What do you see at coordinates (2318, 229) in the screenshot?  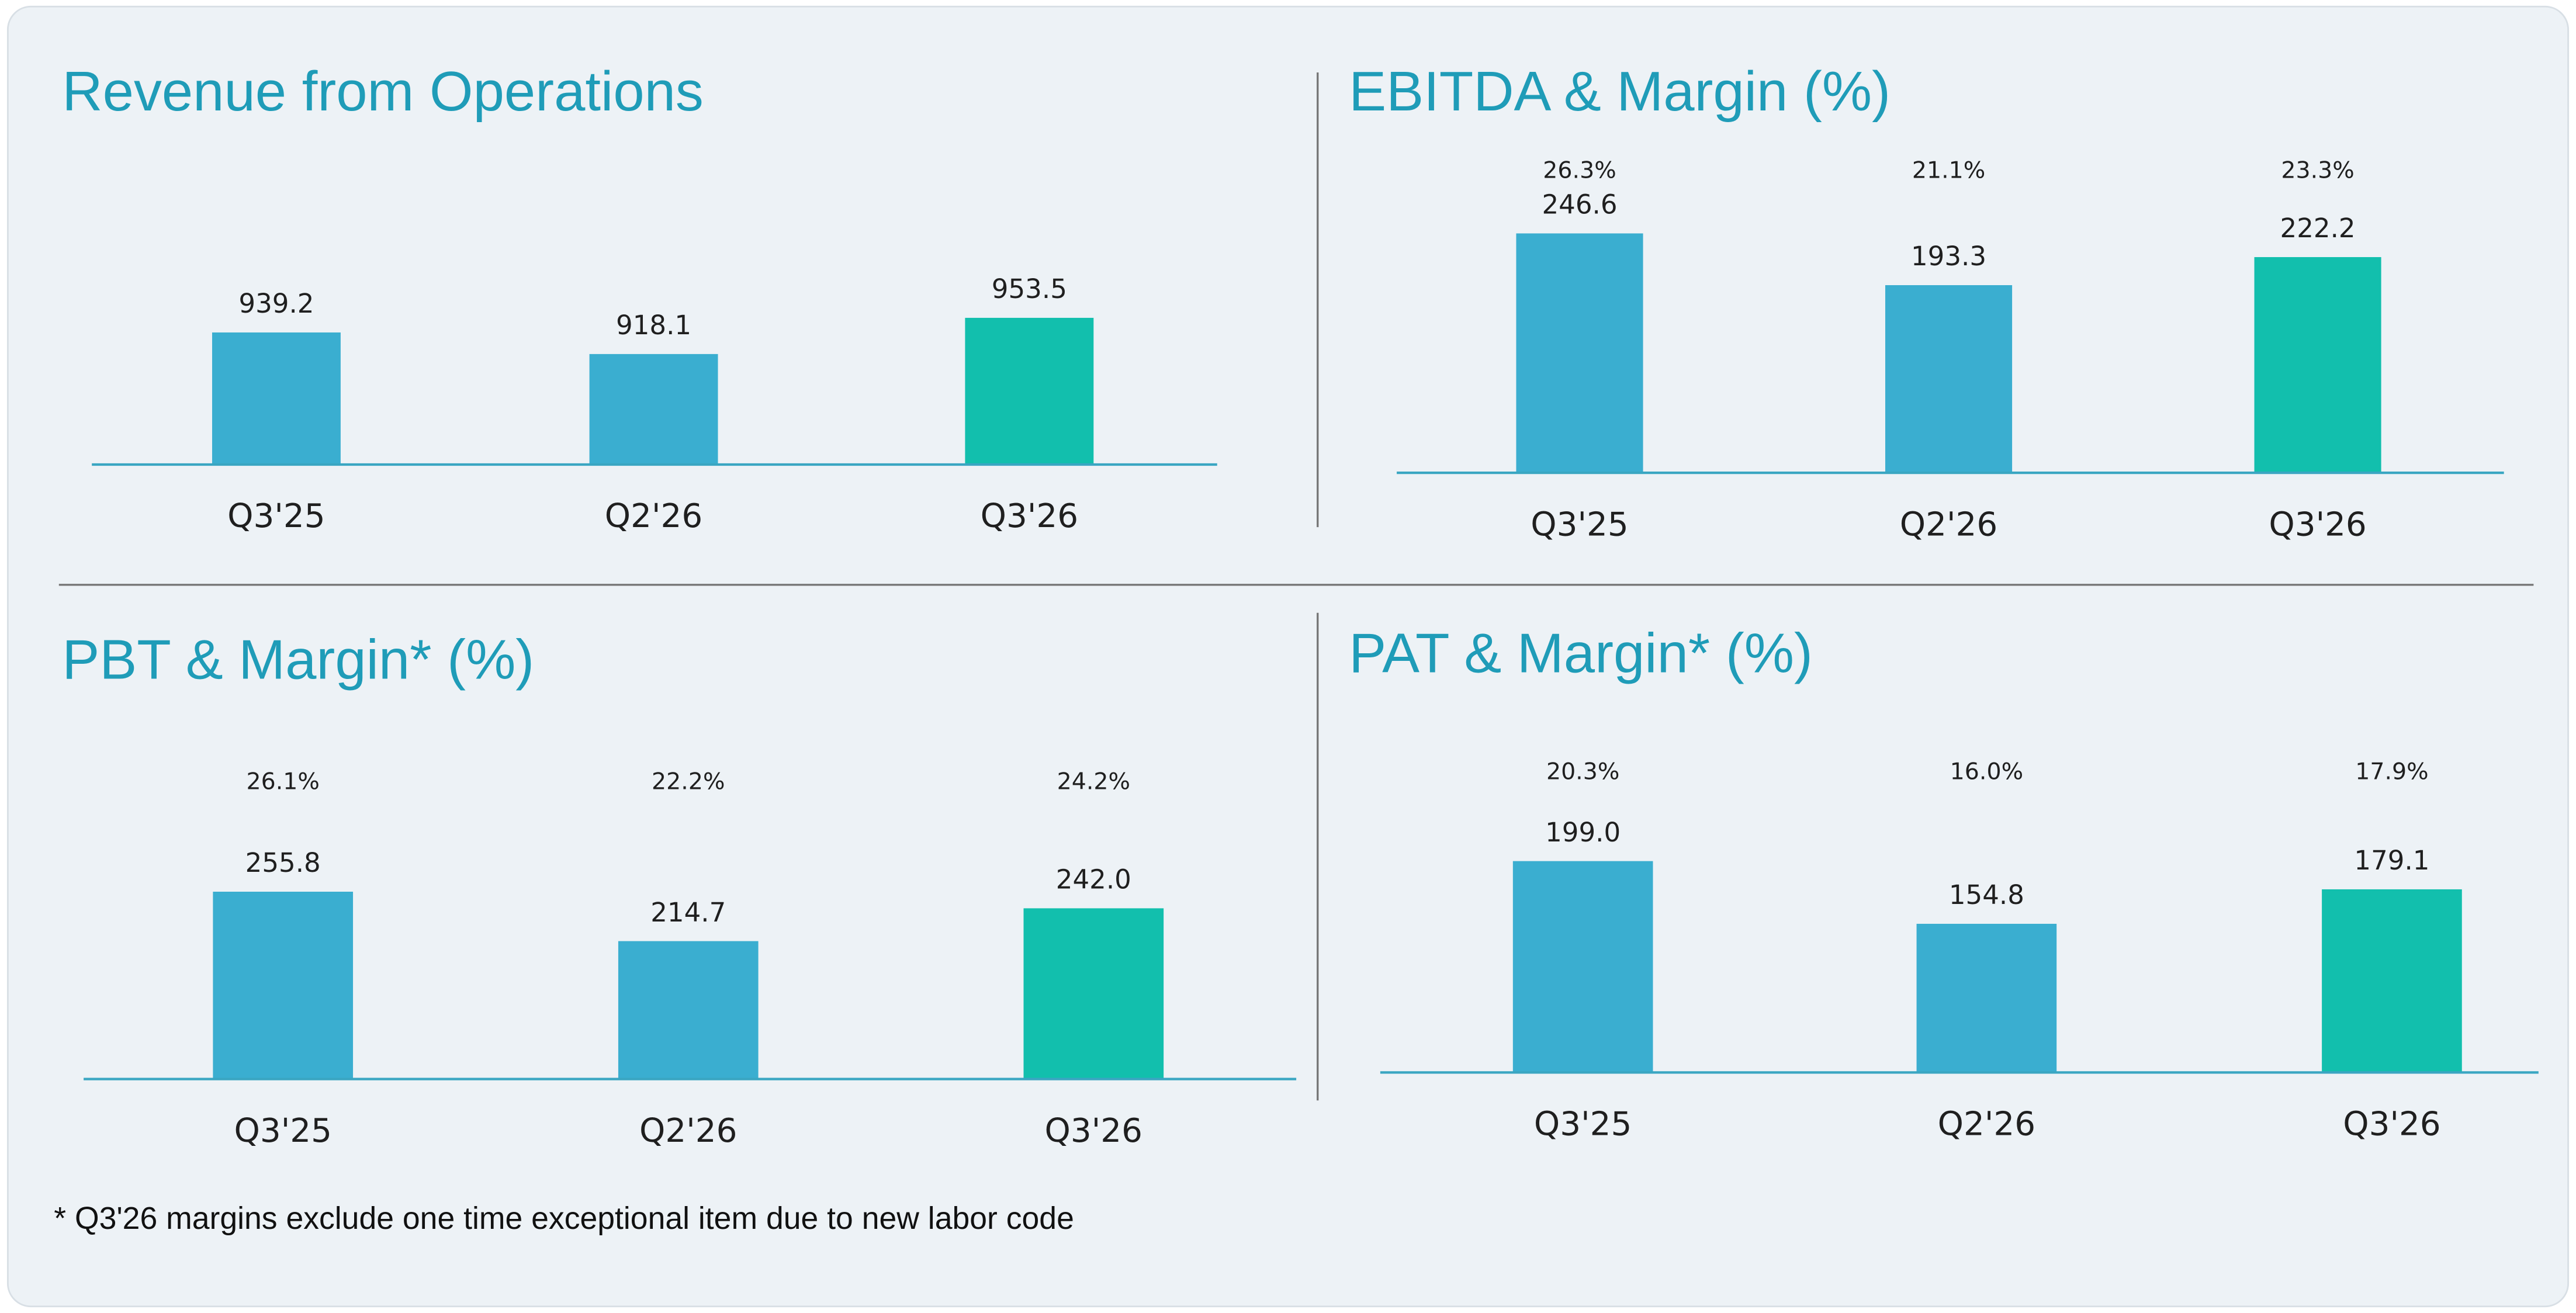 I see `value-label: 222.2` at bounding box center [2318, 229].